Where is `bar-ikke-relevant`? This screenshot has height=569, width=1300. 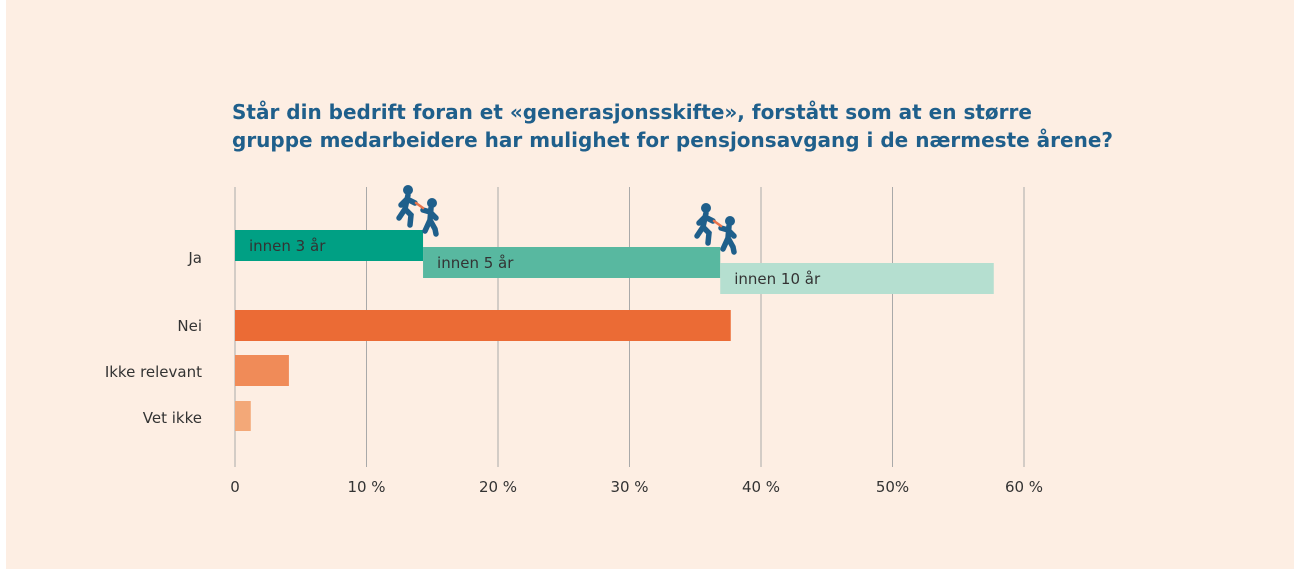
bar-ikke-relevant is located at coordinates (262, 370).